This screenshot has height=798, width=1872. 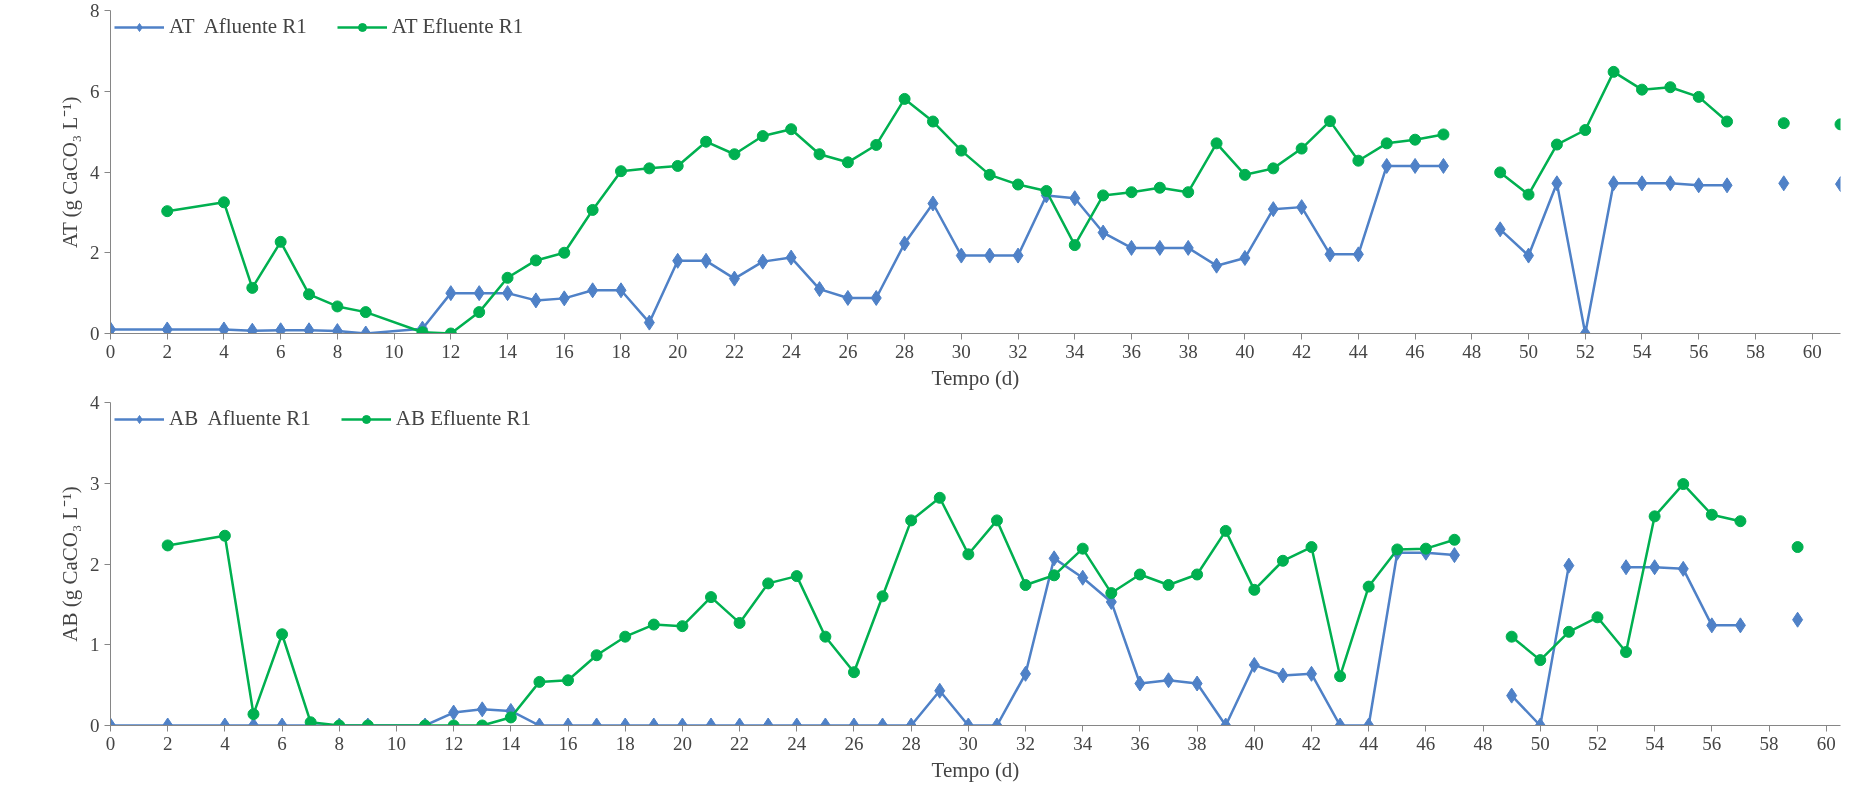 What do you see at coordinates (457, 26) in the screenshot?
I see `legend-label: AT Efluente R1` at bounding box center [457, 26].